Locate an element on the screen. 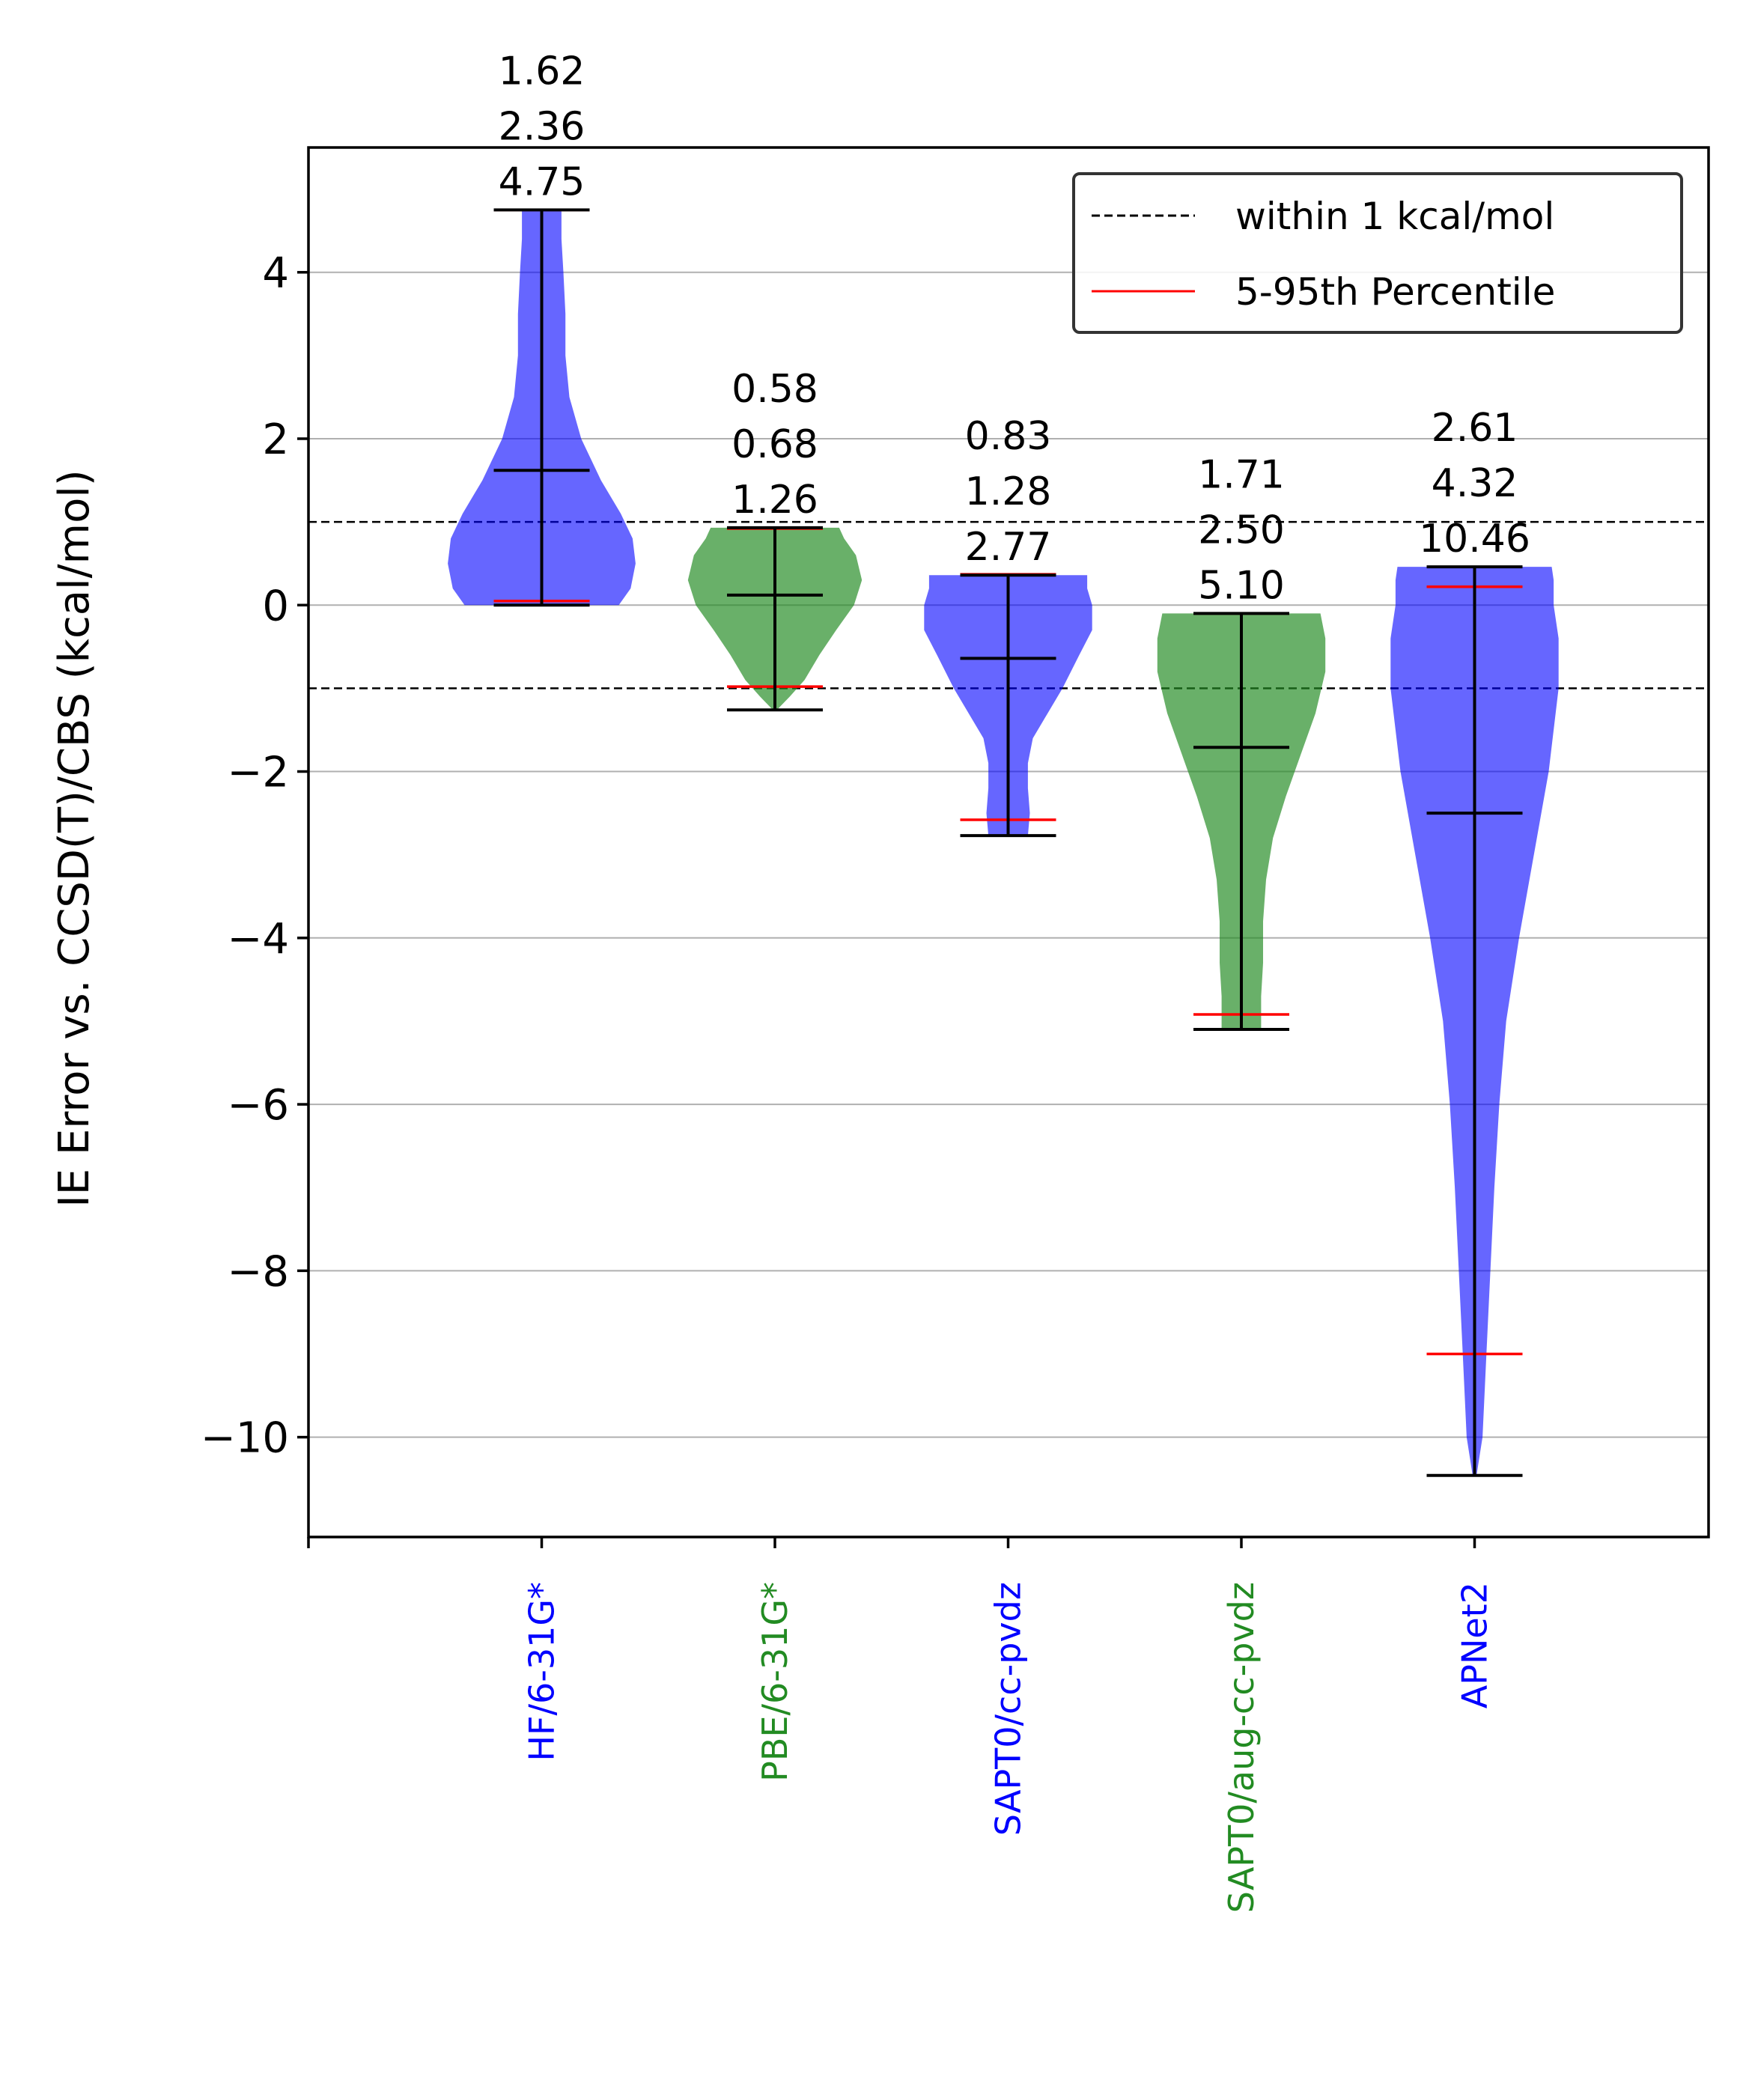 Image resolution: width=1743 pixels, height=2100 pixels. annotation-2-0: 0.83 is located at coordinates (1008, 436).